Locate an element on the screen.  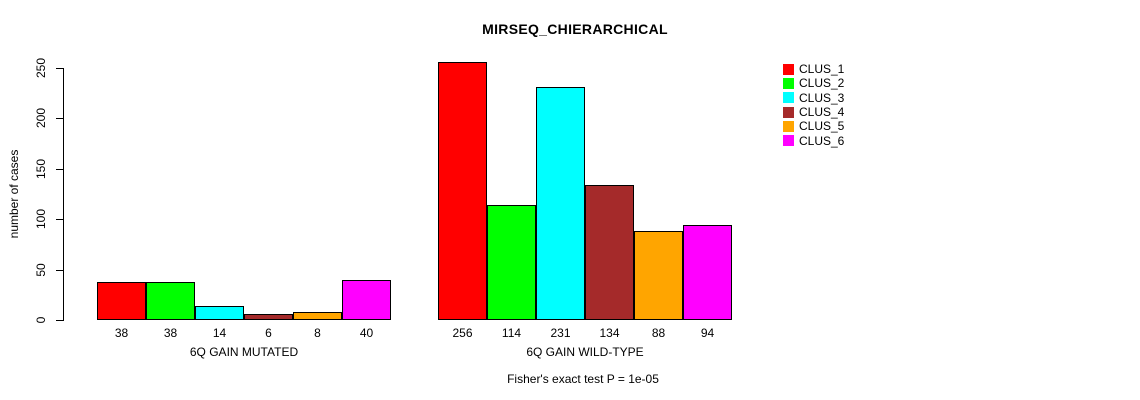
chart-title: MIRSEQ_CHIERARCHICAL is located at coordinates (575, 29).